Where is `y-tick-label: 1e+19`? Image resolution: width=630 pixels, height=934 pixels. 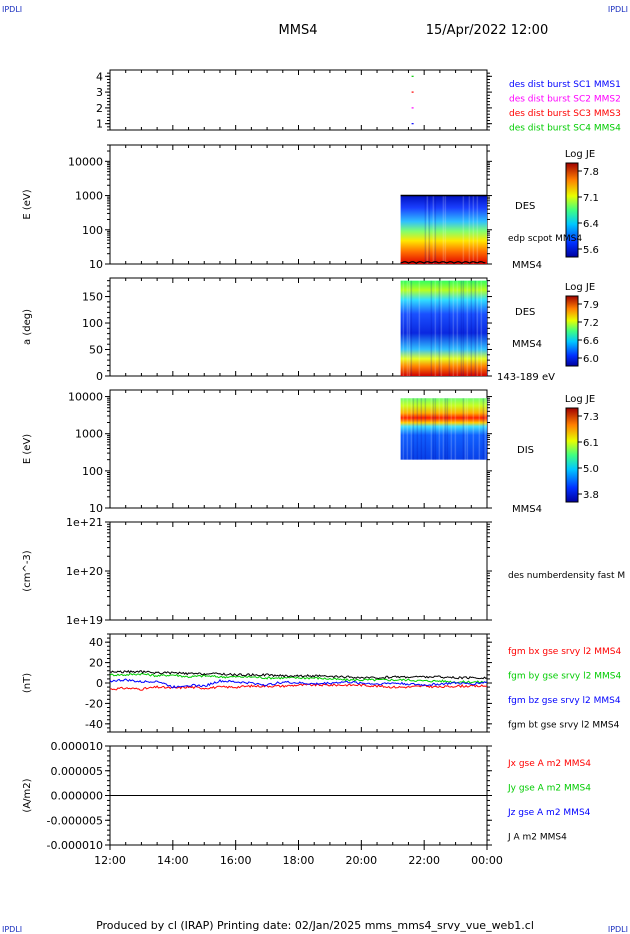
y-tick-label: 1e+19 is located at coordinates (84, 620).